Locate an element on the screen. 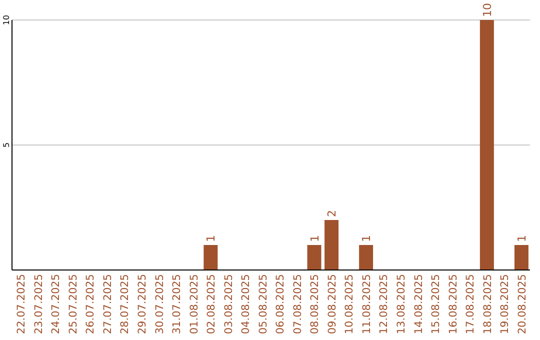 This screenshot has height=340, width=540. x-tick-label: 25.07.2025 is located at coordinates (73, 304).